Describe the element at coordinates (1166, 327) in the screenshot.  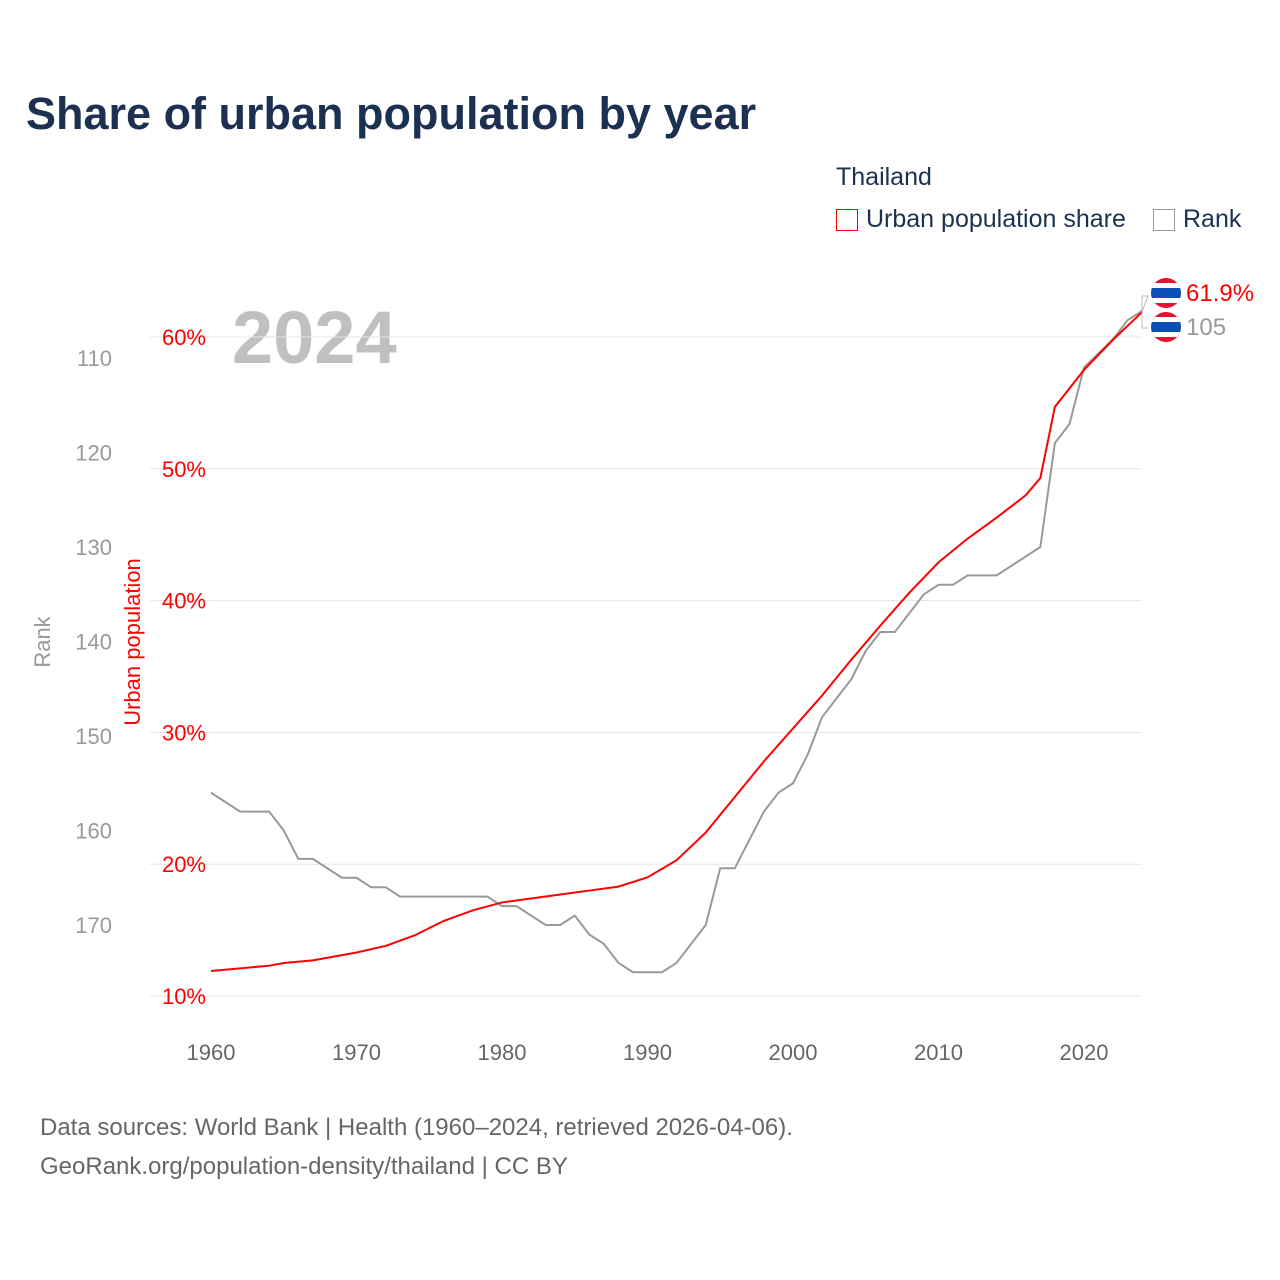
I see `rank-flag-icon` at that location.